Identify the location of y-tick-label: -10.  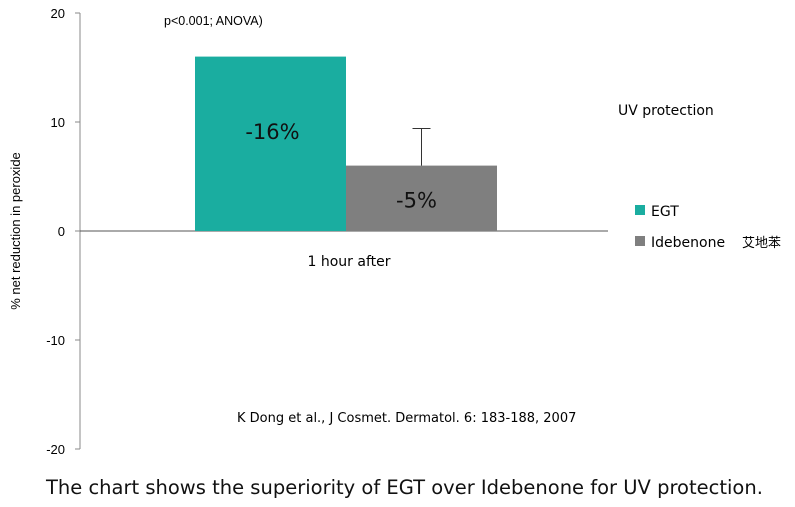
(55, 340).